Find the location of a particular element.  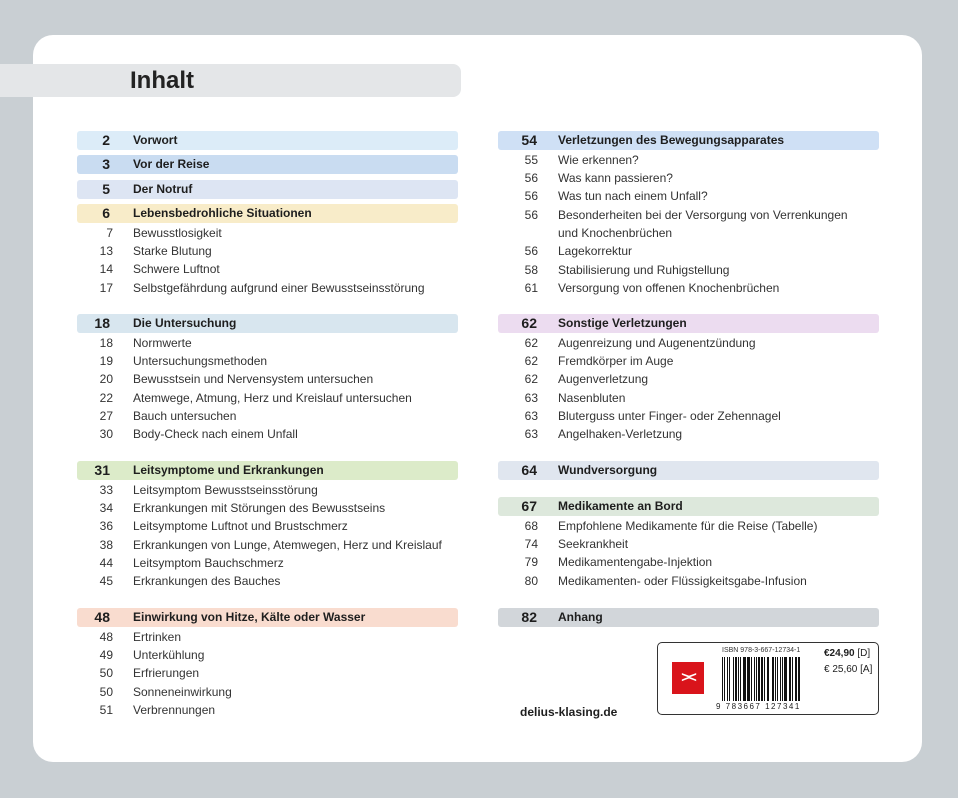

entry-title: Fremdkörper im Auge is located at coordinates (616, 360).